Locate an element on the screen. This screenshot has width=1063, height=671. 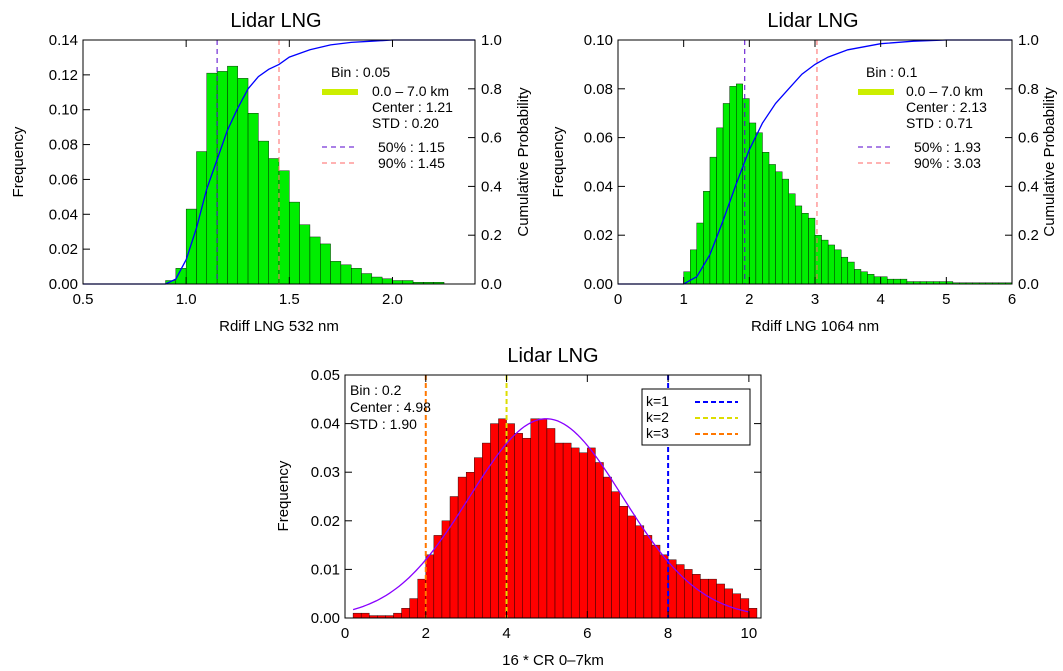
panel-cr-ytick-label: 0.04 is located at coordinates (325, 424).